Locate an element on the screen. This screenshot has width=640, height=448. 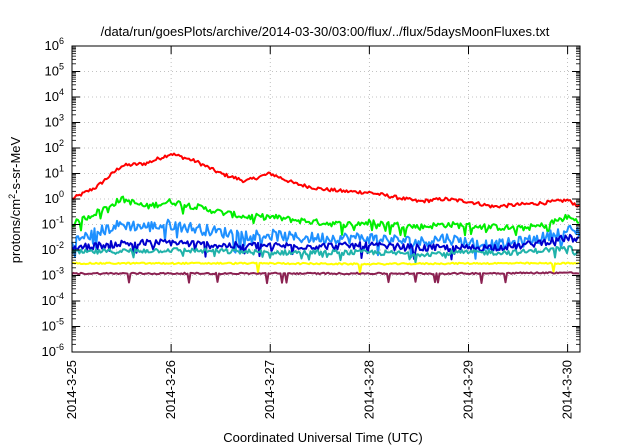
y-tick-exp: -6 is located at coordinates (60, 347).